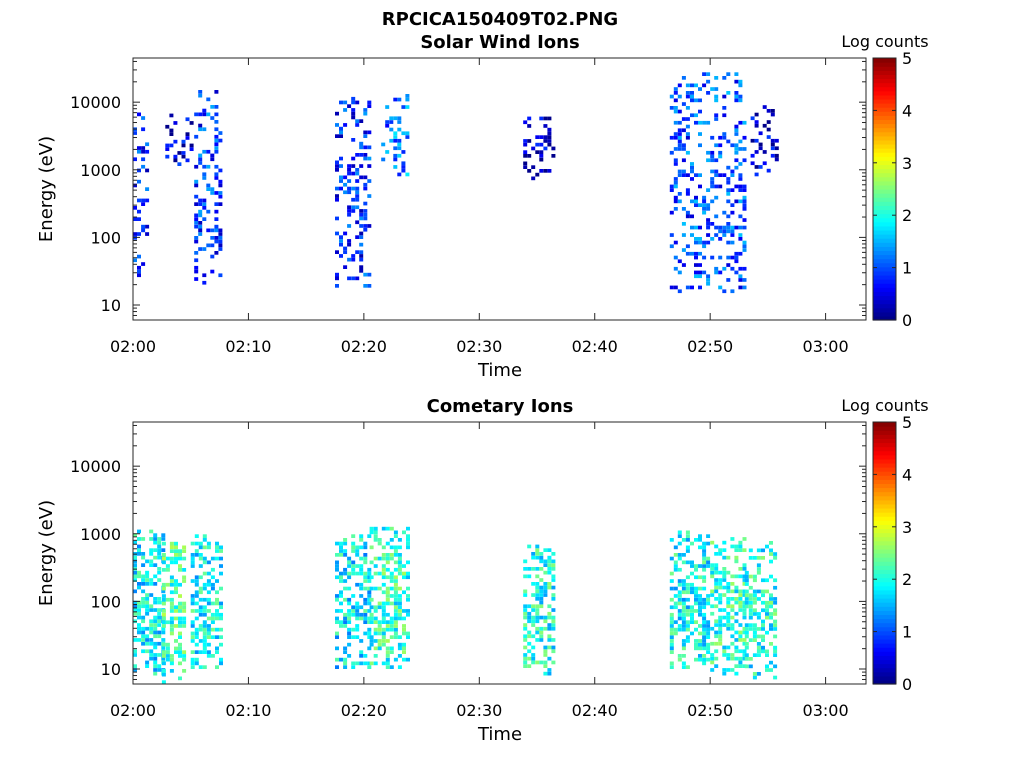 The image size is (1024, 768). Describe the element at coordinates (479, 346) in the screenshot. I see `x-tick-label: 02:30` at that location.